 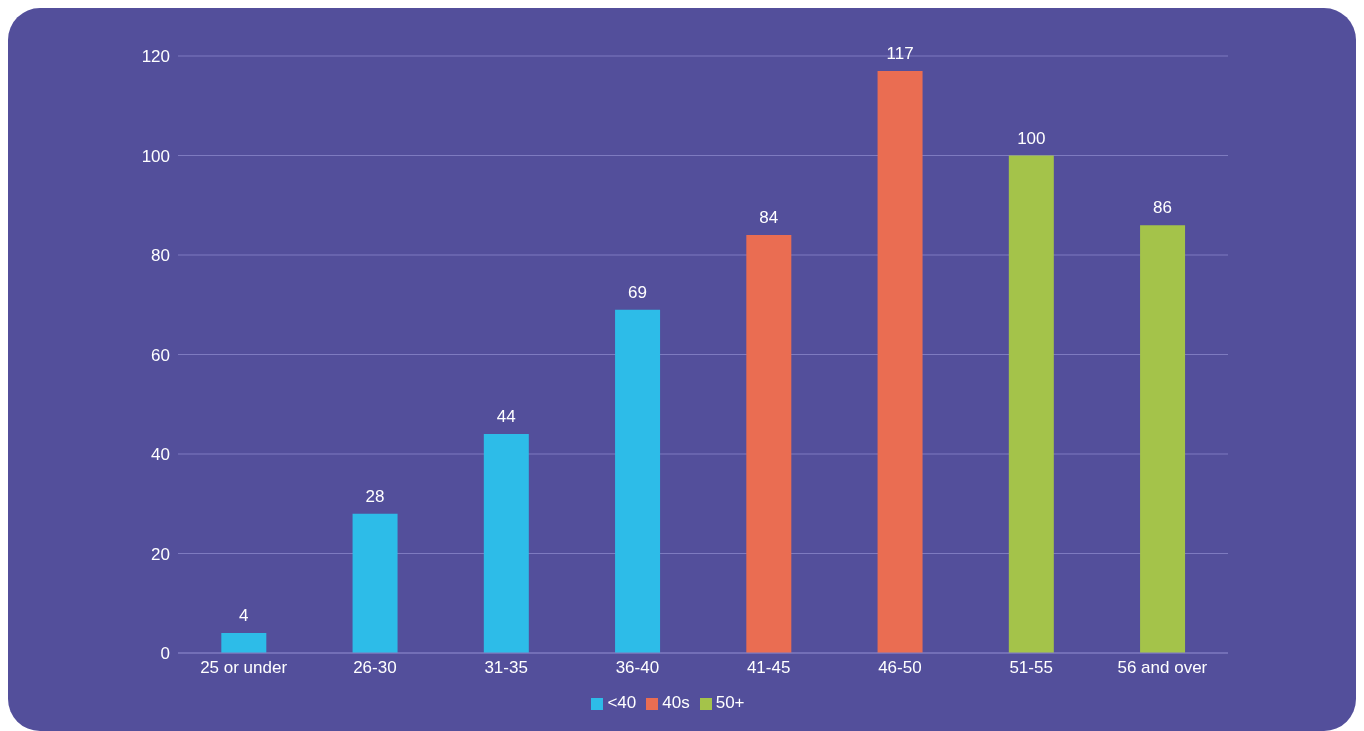 What do you see at coordinates (900, 668) in the screenshot?
I see `x-tick-label: 46-50` at bounding box center [900, 668].